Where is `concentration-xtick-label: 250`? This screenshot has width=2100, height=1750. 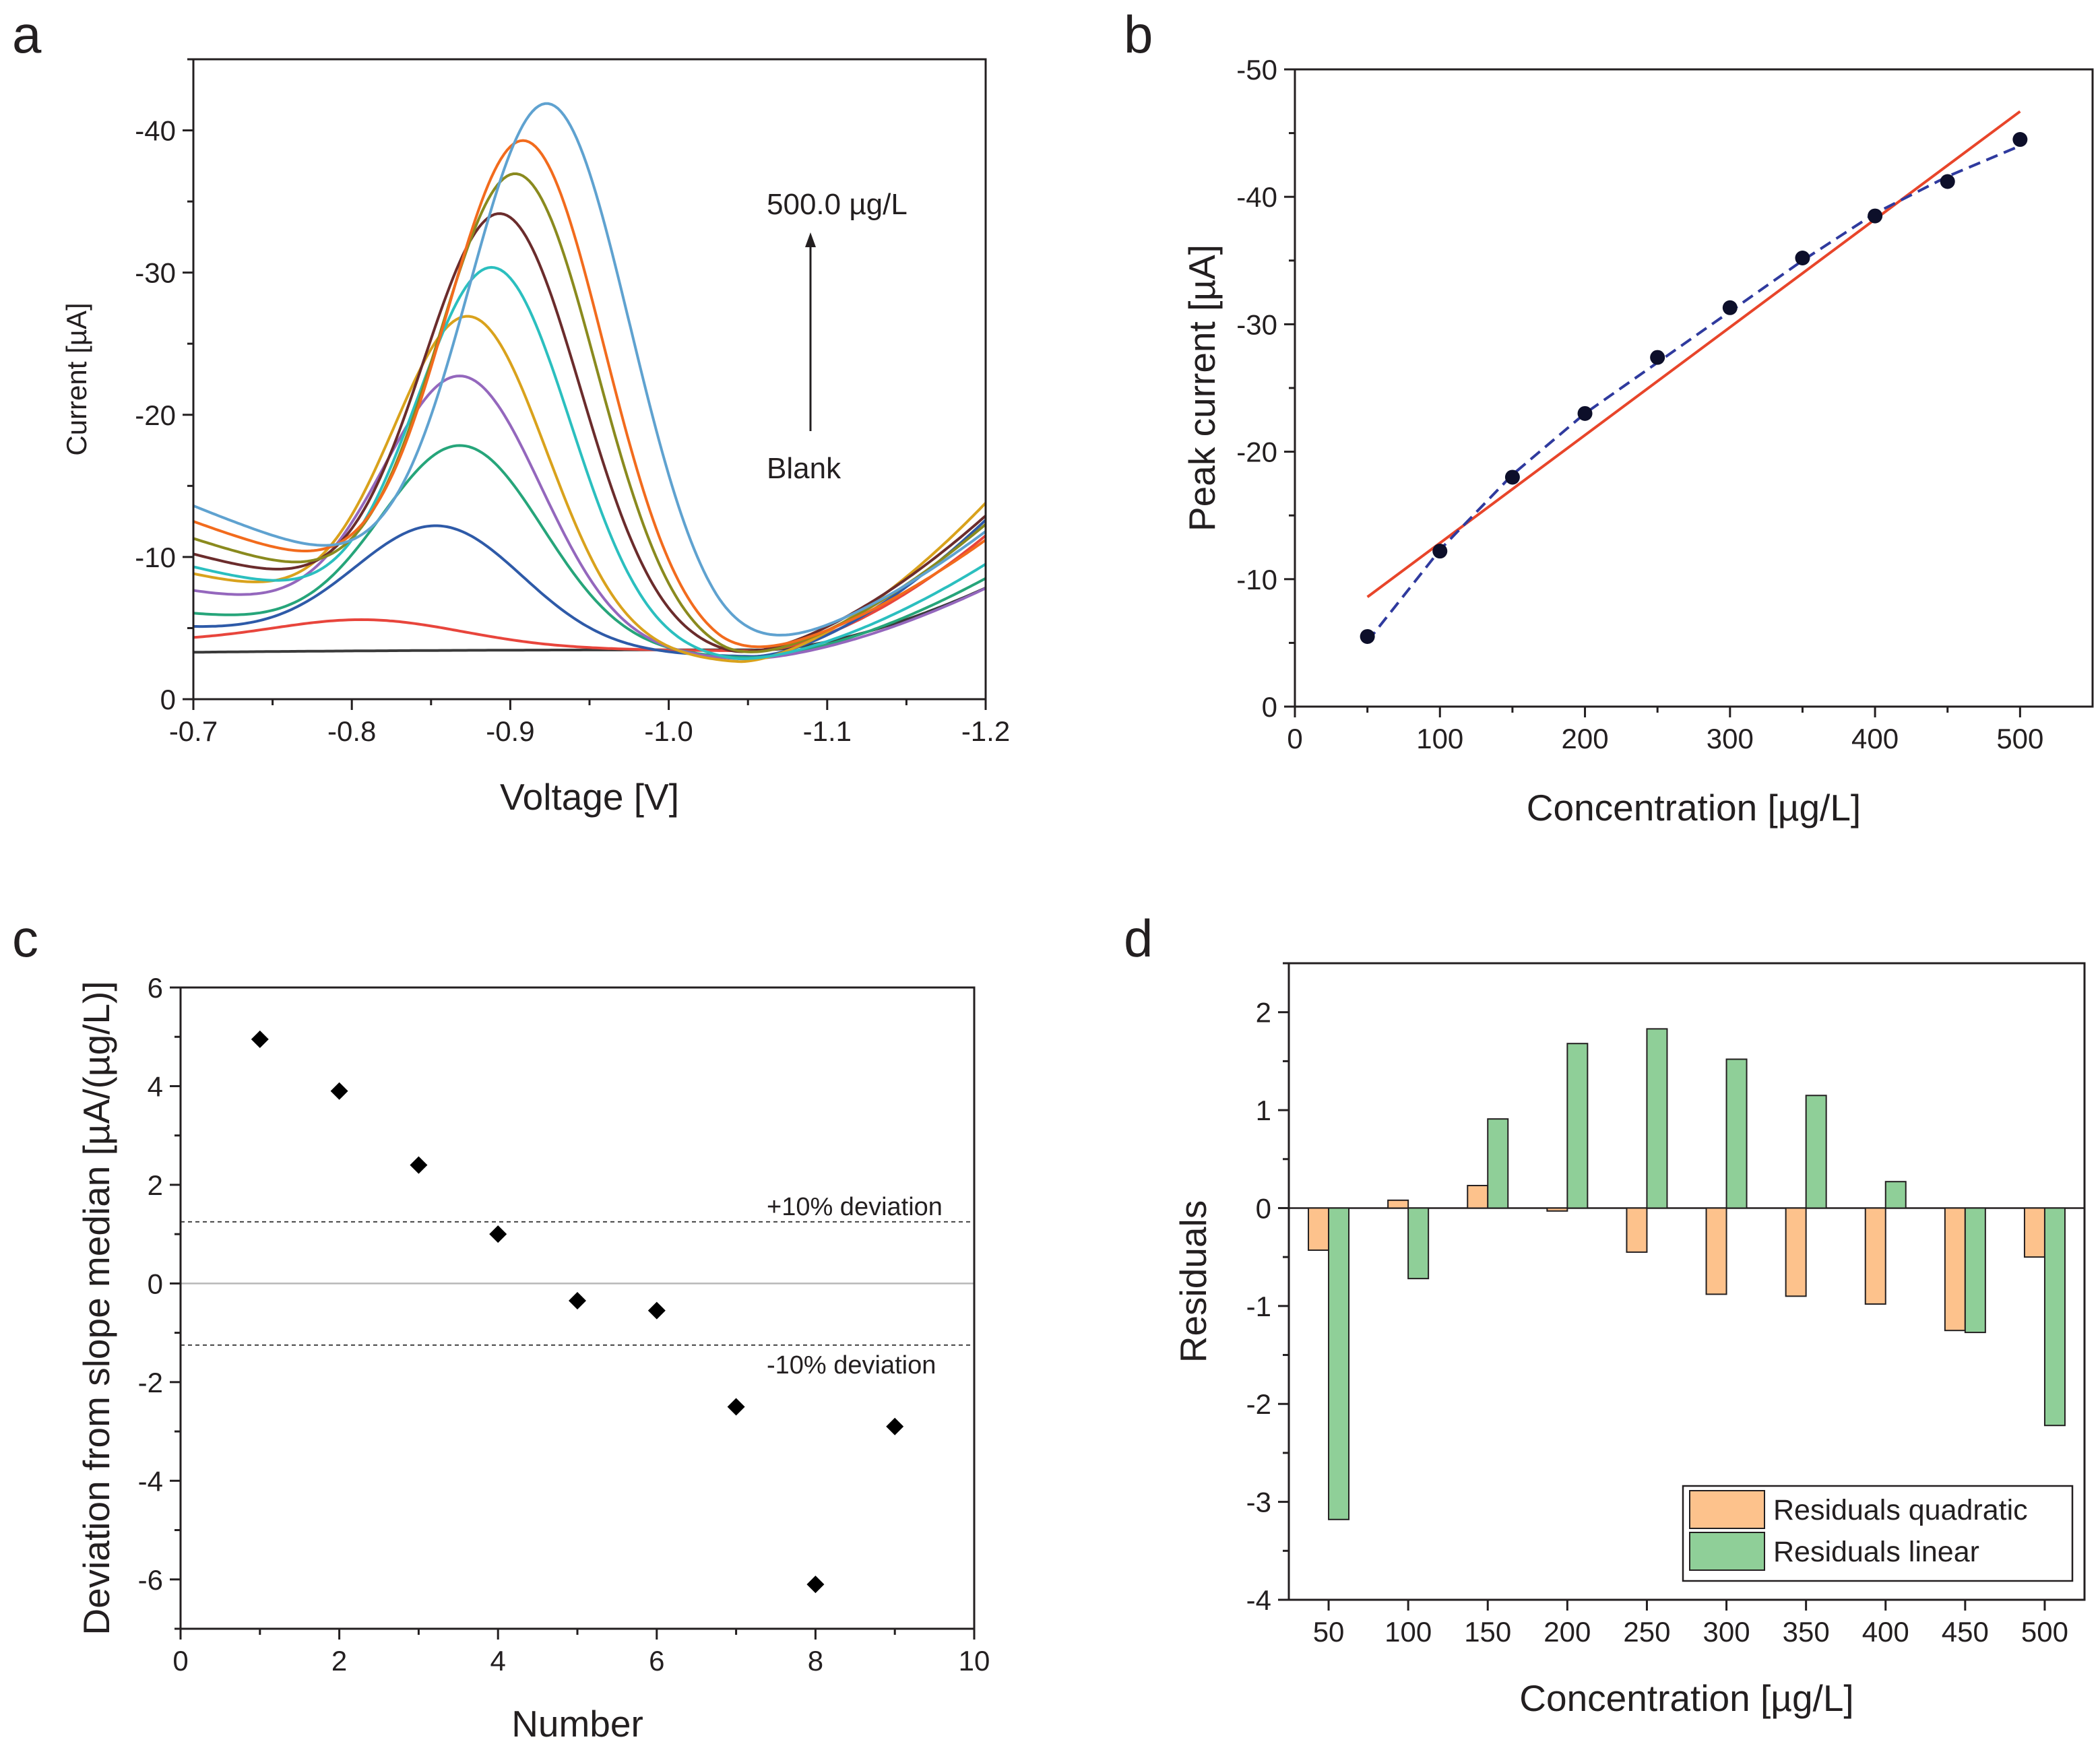
concentration-xtick-label: 250 is located at coordinates (1646, 1632).